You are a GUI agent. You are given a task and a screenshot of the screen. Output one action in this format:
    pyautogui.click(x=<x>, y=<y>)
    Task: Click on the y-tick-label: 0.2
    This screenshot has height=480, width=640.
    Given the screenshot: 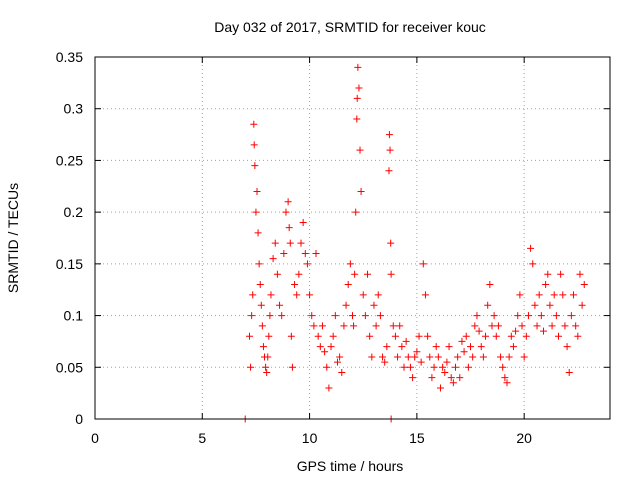 What is the action you would take?
    pyautogui.click(x=74, y=212)
    